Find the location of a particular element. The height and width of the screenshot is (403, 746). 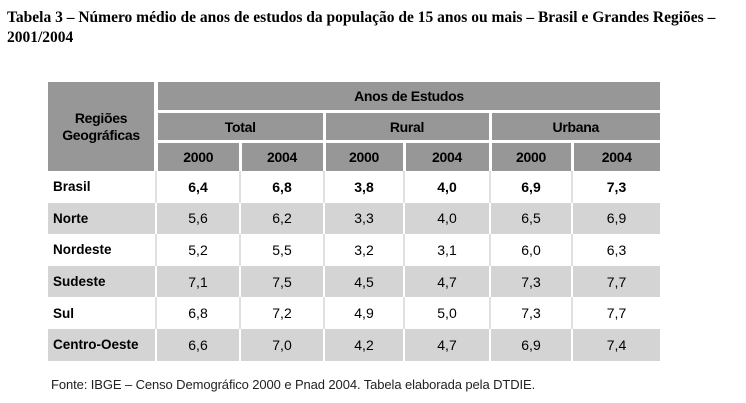

region-name: Sudeste is located at coordinates (102, 281).